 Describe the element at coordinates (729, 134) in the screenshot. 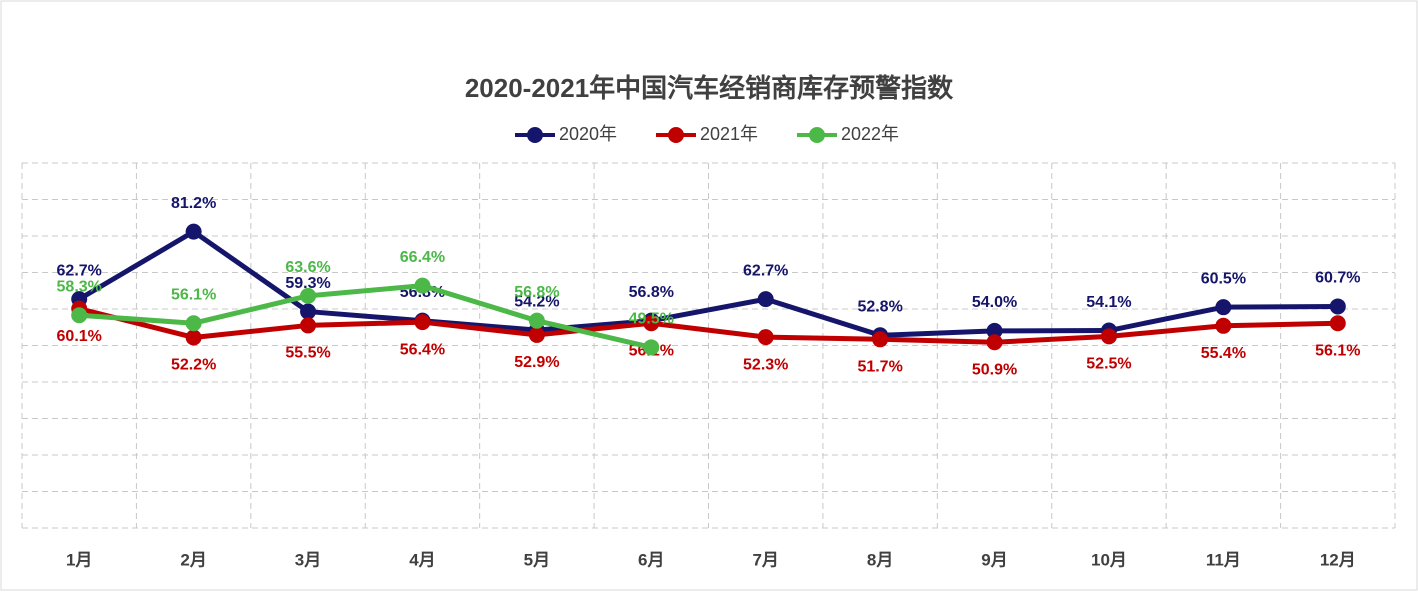

I see `legend-label: 2021年` at that location.